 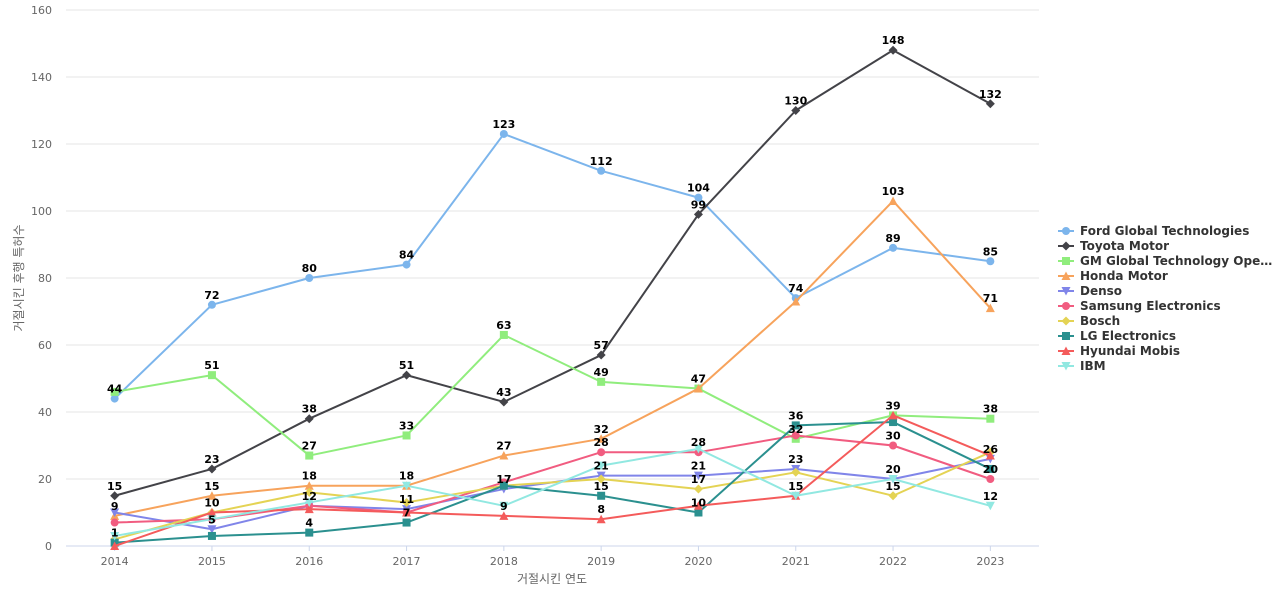 I want to click on legend-label: Samsung Electronics, so click(x=1150, y=305).